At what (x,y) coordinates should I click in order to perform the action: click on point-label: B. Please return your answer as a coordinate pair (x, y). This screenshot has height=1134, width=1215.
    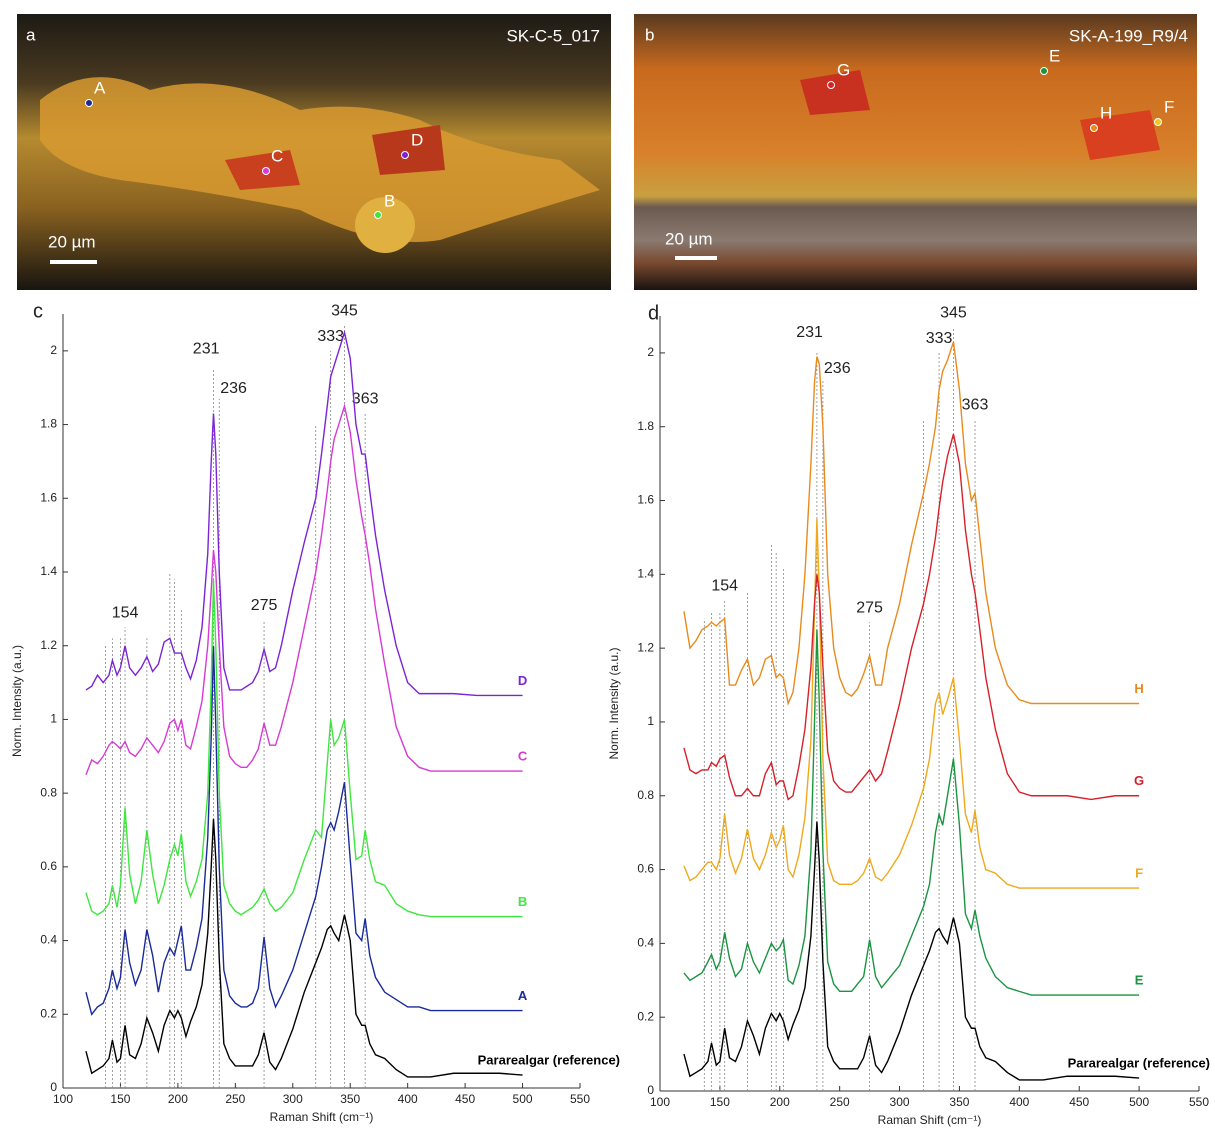
    Looking at the image, I should click on (389, 200).